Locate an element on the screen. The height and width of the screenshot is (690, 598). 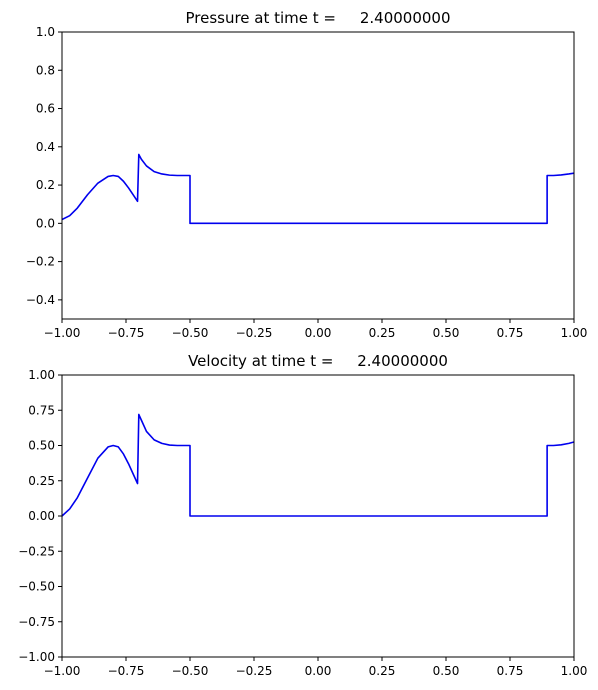
velocity-x-tick-label: −0.50 is located at coordinates (190, 671).